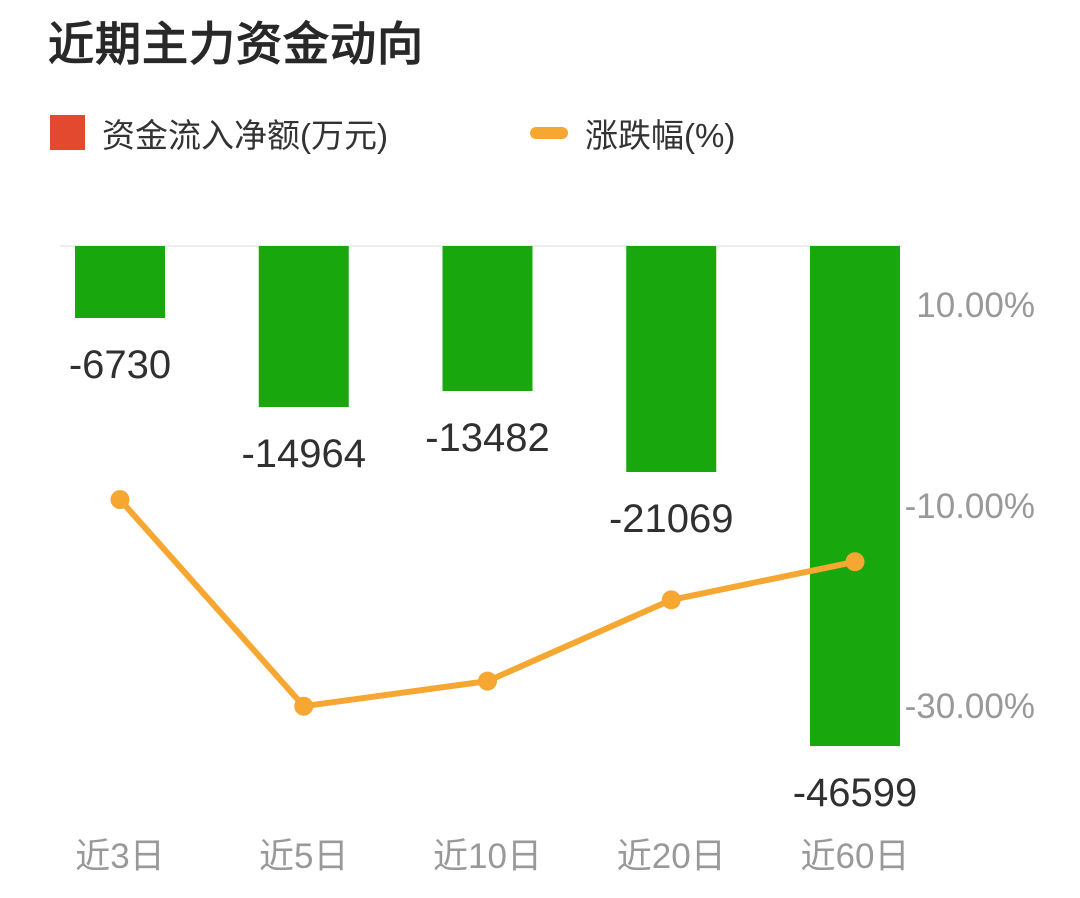  Describe the element at coordinates (671, 359) in the screenshot. I see `bar-recent-20d` at that location.